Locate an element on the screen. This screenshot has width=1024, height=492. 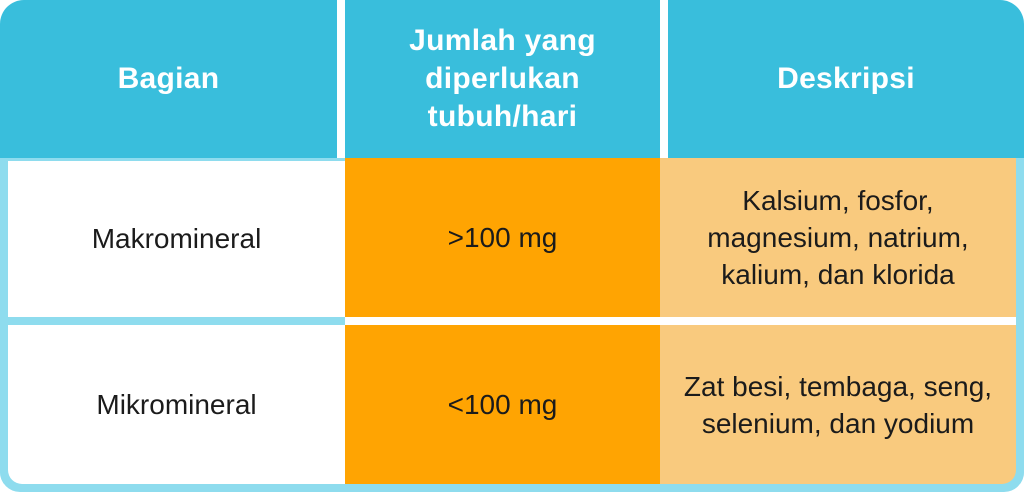
row2-jumlah-cell: <100 mg is located at coordinates (502, 404).